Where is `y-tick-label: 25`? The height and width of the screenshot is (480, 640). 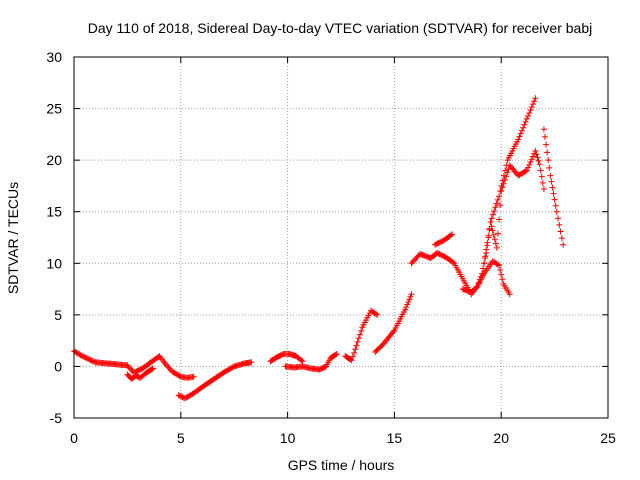 y-tick-label: 25 is located at coordinates (54, 109).